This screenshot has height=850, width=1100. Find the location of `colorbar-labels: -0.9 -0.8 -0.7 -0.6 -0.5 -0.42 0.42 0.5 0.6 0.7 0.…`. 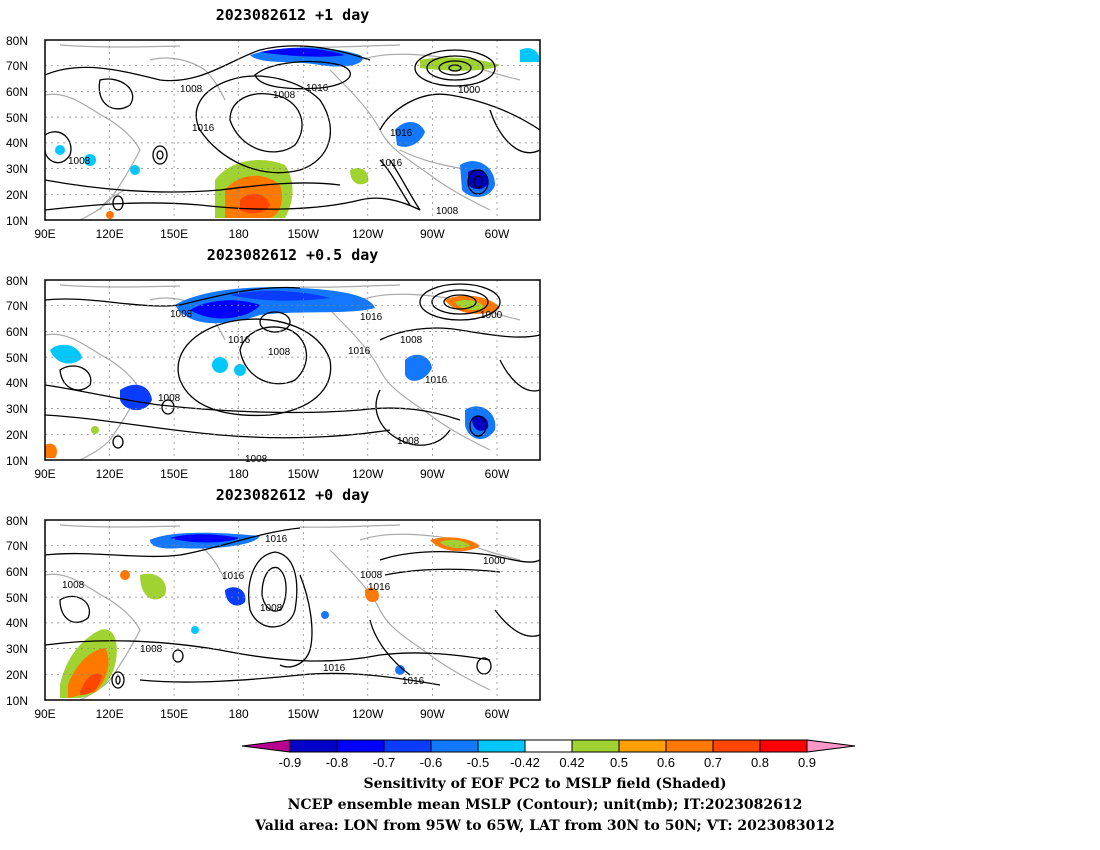

colorbar-labels: -0.9 -0.8 -0.7 -0.6 -0.5 -0.42 0.42 0.5 0.6 0.7 0.… is located at coordinates (547, 762).